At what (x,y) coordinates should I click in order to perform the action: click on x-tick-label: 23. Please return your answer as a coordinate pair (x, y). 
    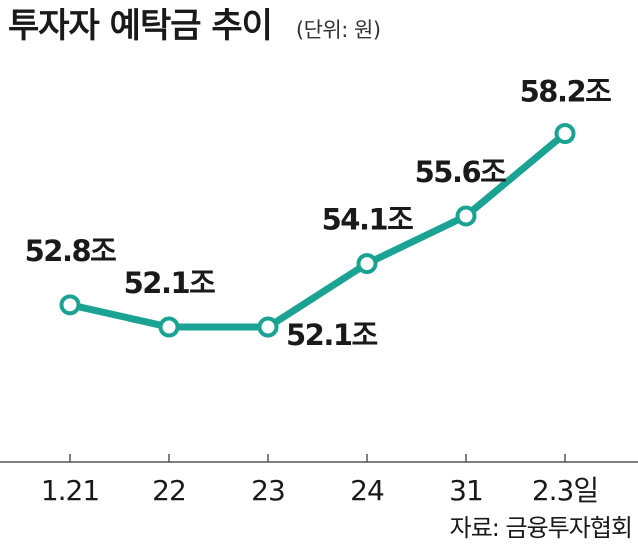
    Looking at the image, I should click on (268, 490).